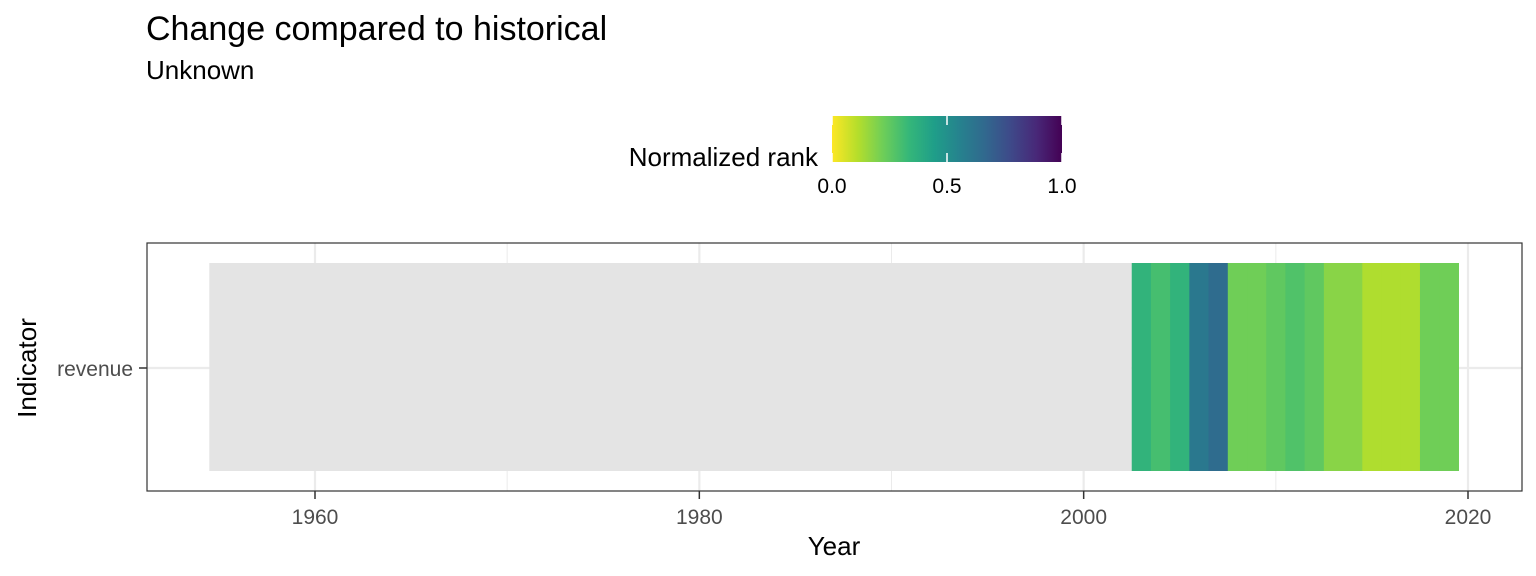 The height and width of the screenshot is (576, 1536). What do you see at coordinates (315, 517) in the screenshot?
I see `x-tick-label: 1960` at bounding box center [315, 517].